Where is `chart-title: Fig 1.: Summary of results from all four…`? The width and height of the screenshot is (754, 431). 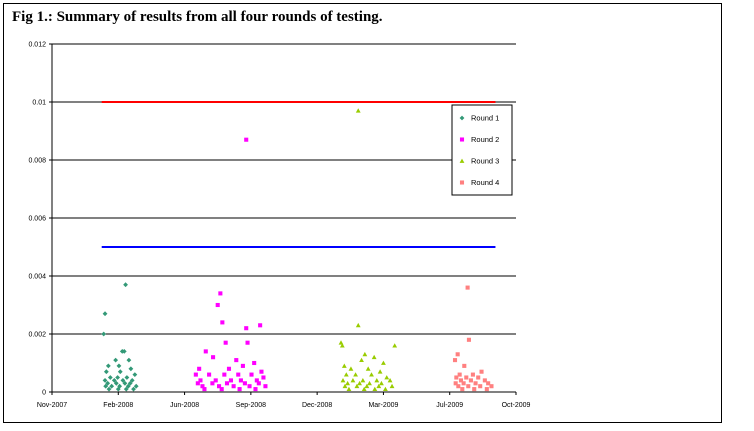
chart-title: Fig 1.: Summary of results from all four… is located at coordinates (197, 17).